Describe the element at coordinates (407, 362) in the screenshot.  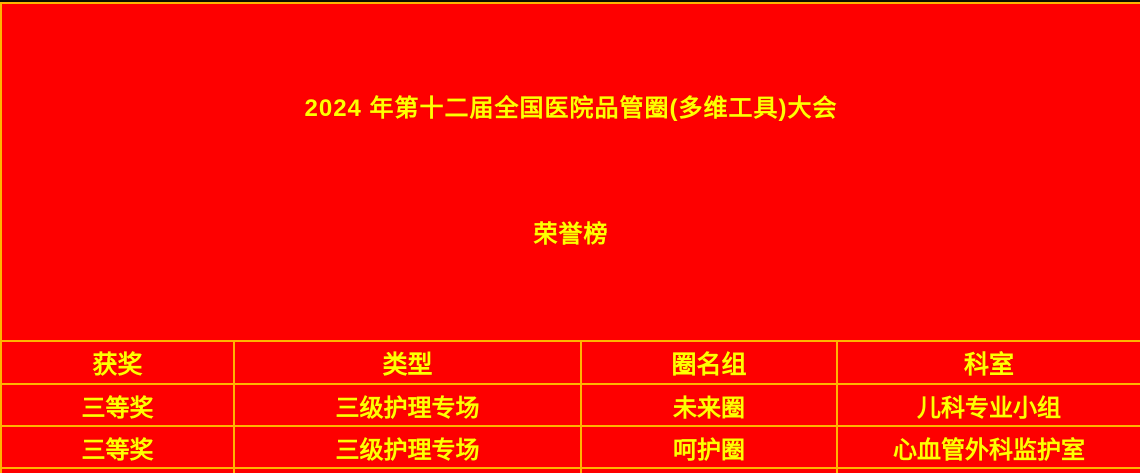
I see `column-header-type: 类型` at that location.